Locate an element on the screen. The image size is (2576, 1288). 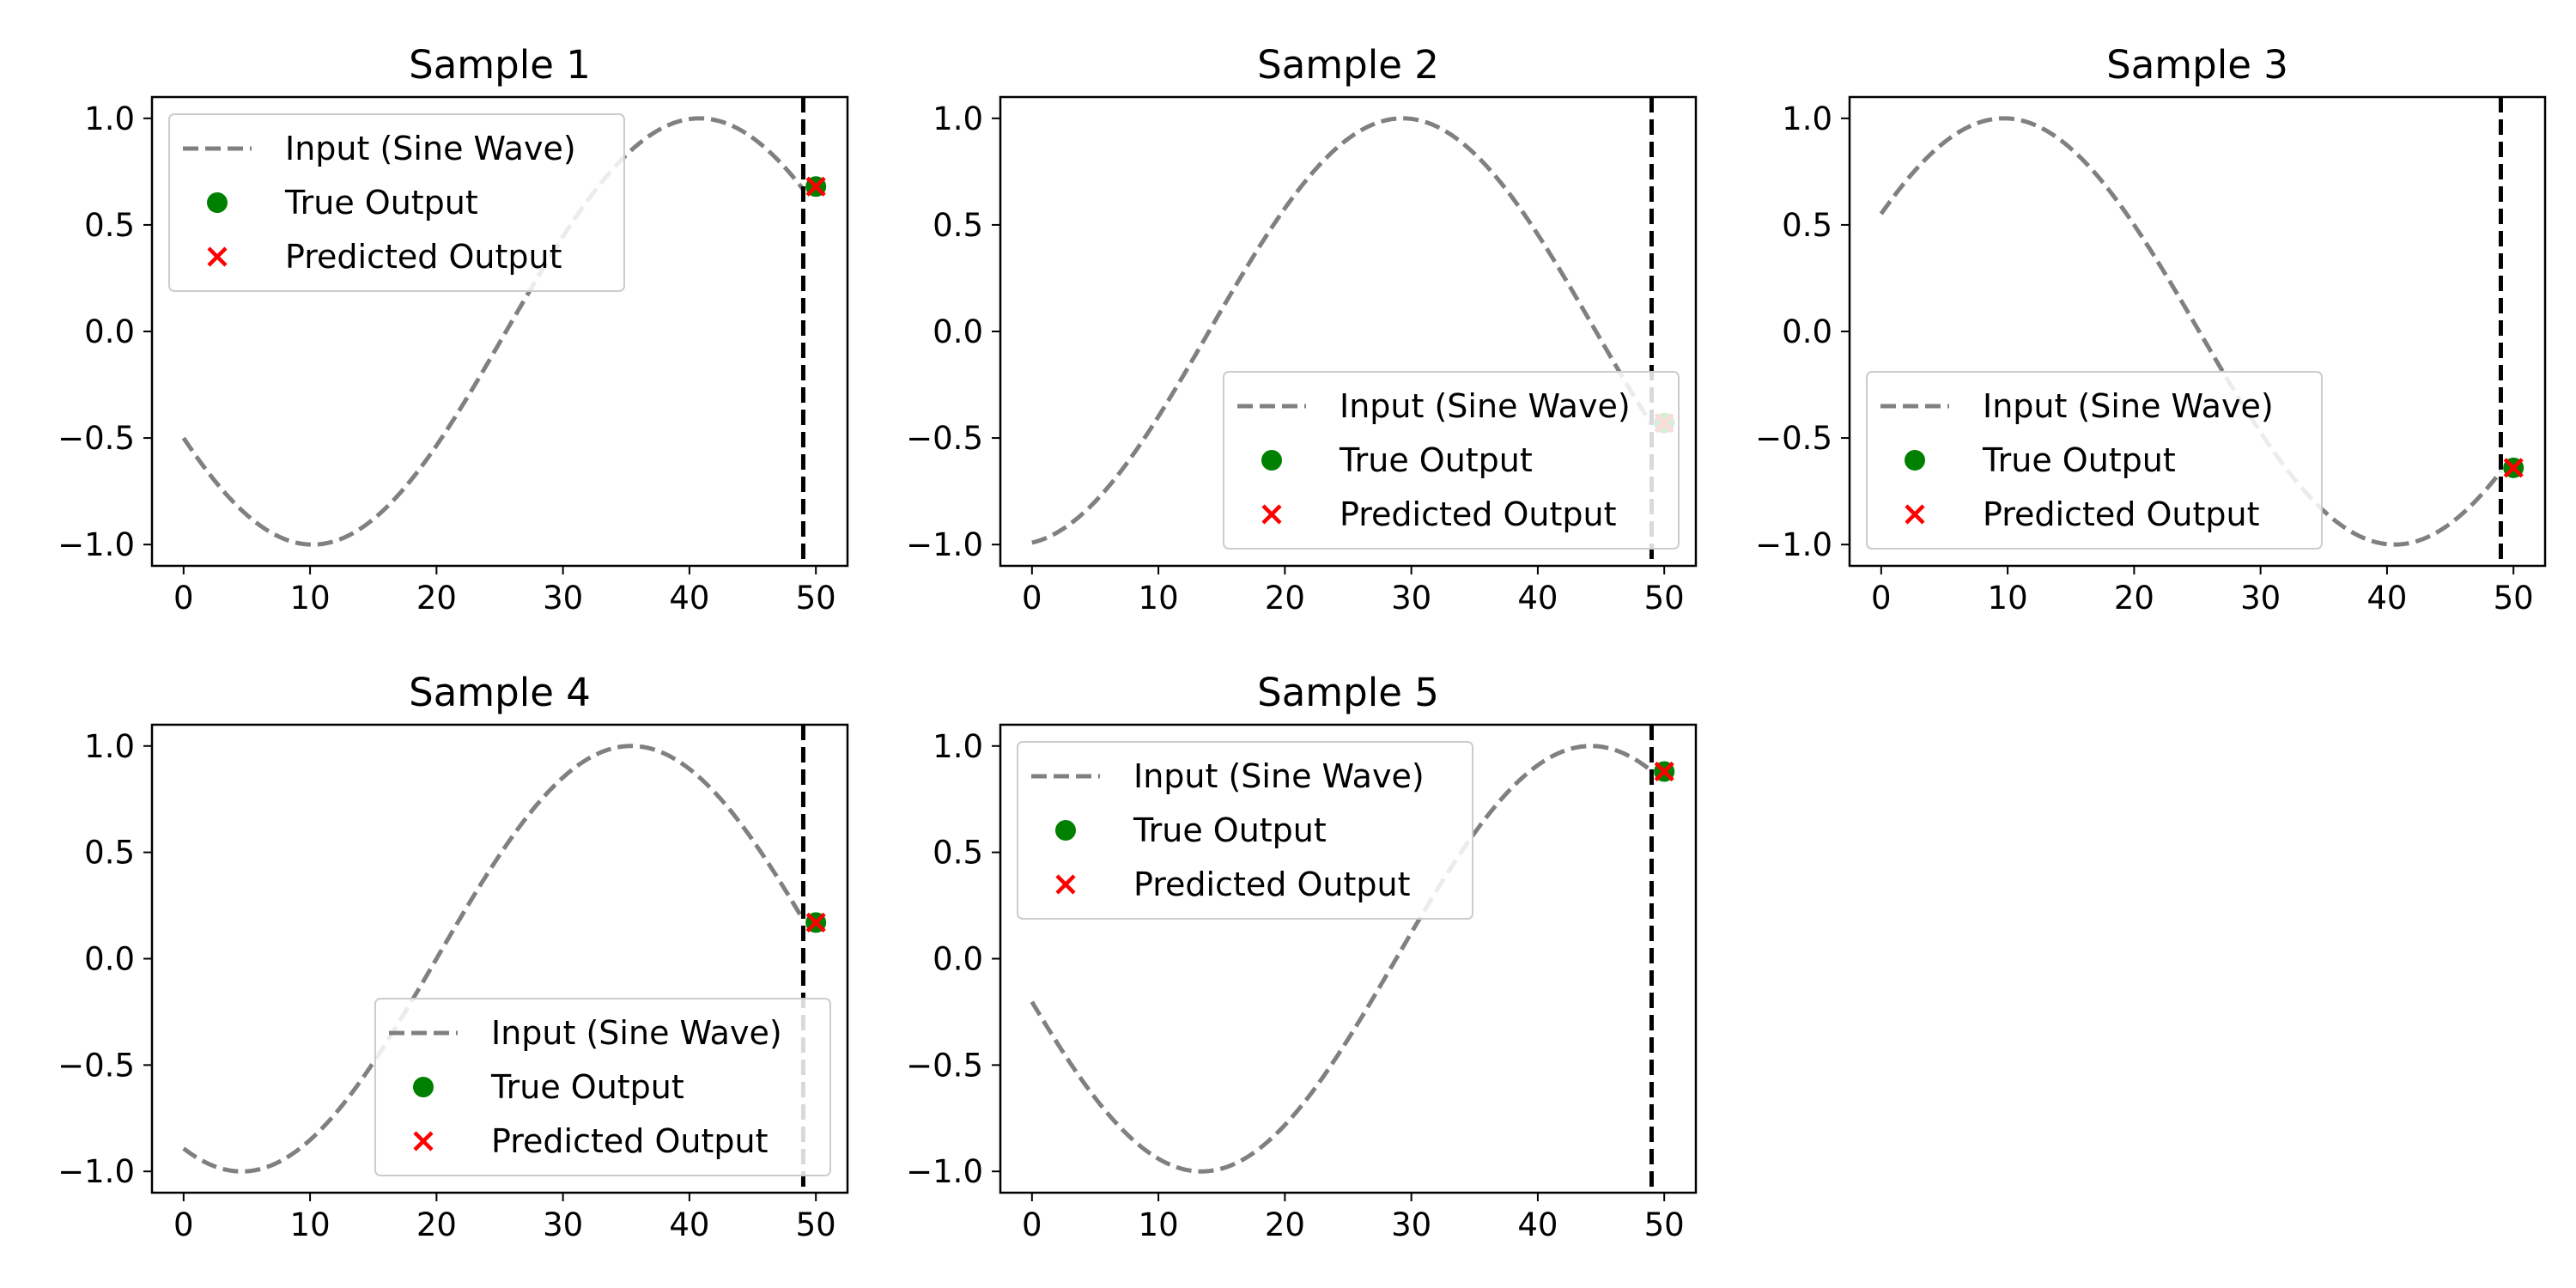
subplot-title: Sample 5 is located at coordinates (1348, 693).